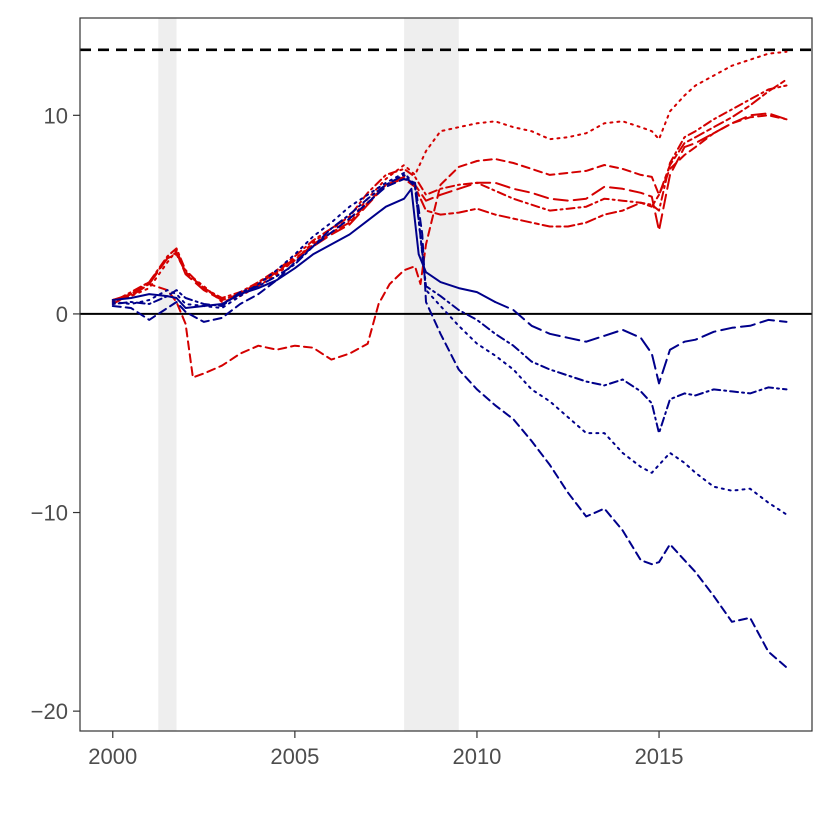 The image size is (830, 830). I want to click on series-blue-longdash-line, so click(641, 343).